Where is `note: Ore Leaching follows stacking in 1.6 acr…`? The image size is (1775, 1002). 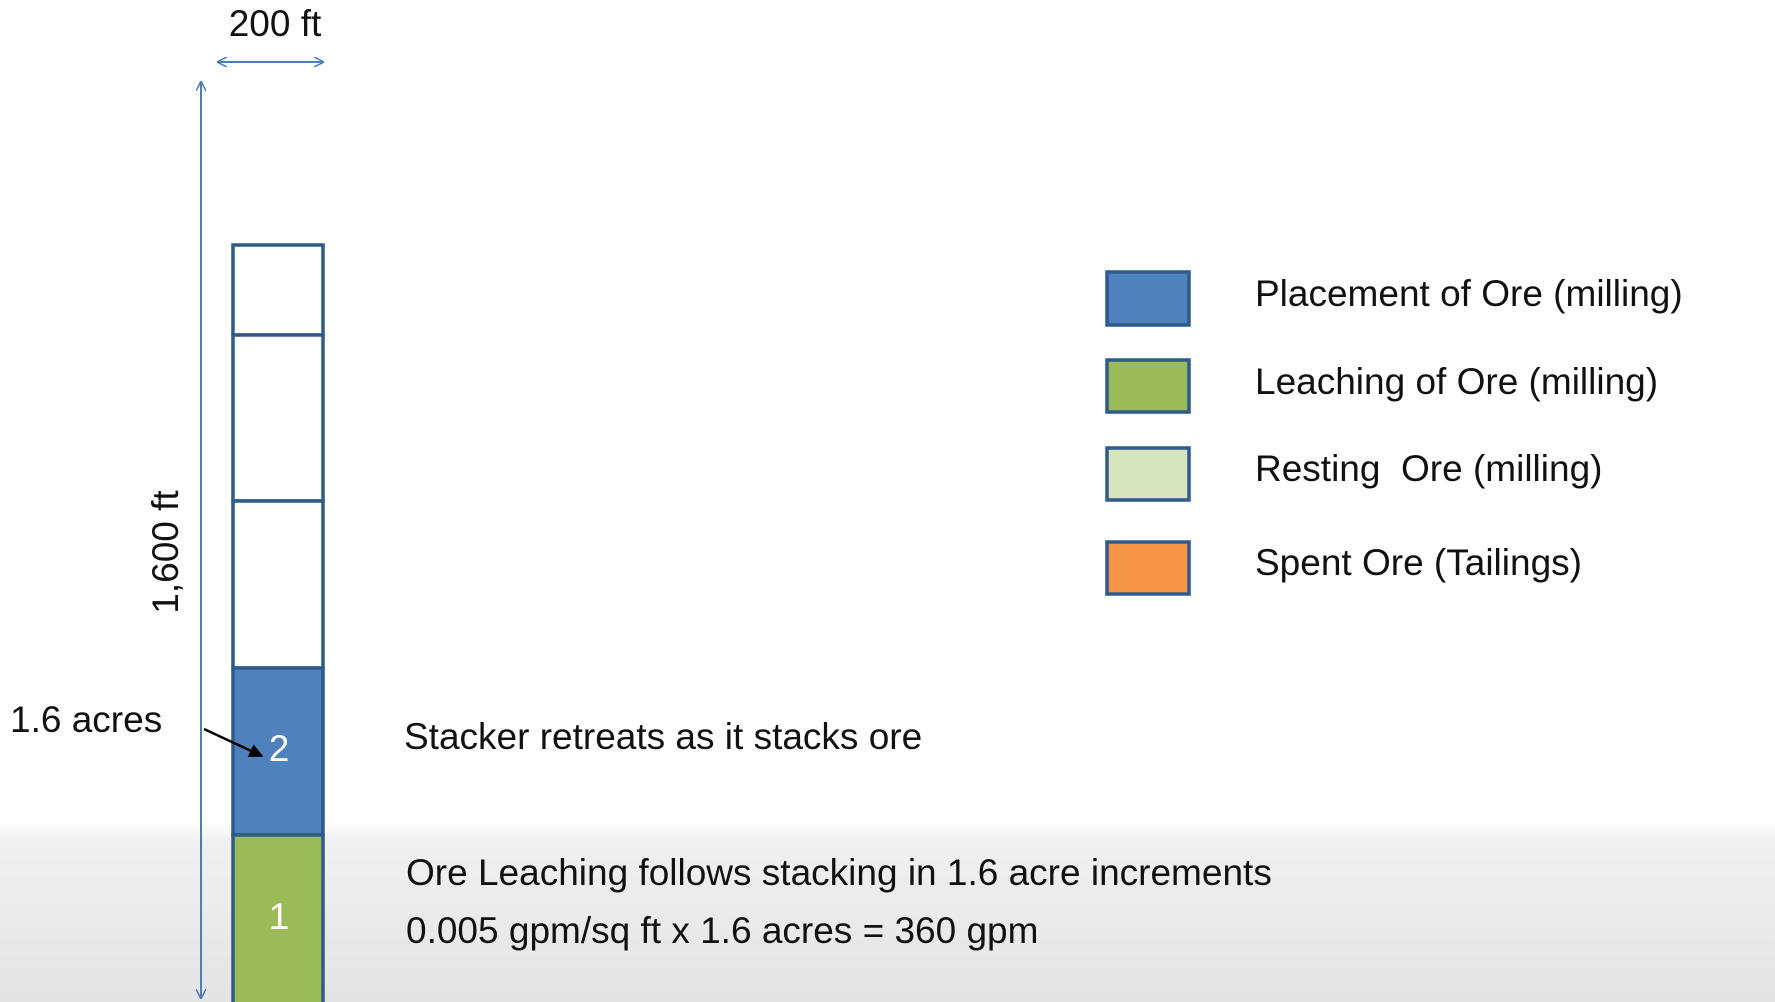 note: Ore Leaching follows stacking in 1.6 acr… is located at coordinates (839, 872).